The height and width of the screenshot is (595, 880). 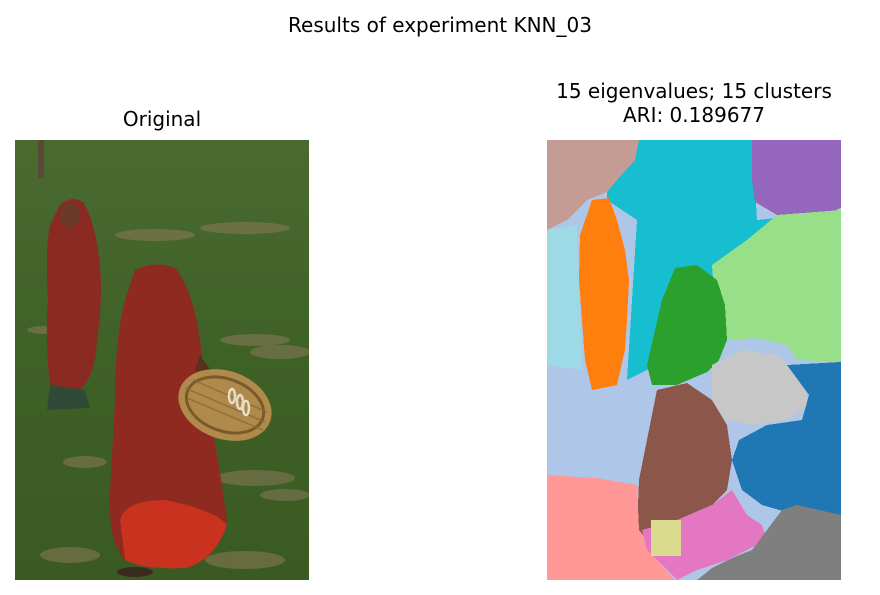 I want to click on original-title-line: Original, so click(x=162, y=119).